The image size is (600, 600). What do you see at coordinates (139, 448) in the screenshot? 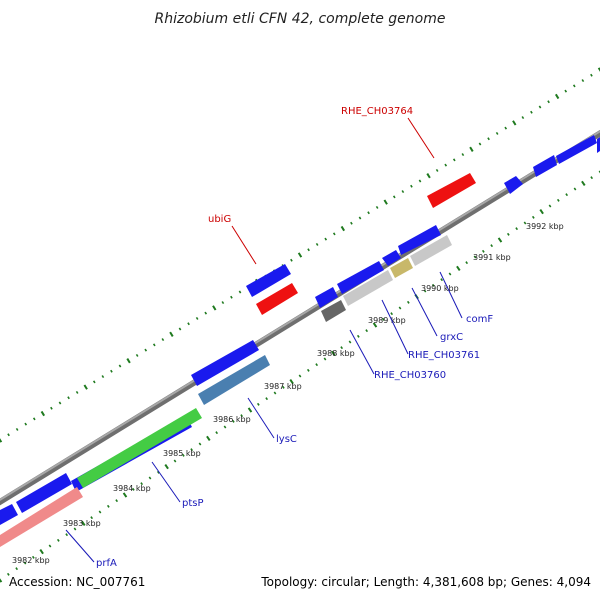
I see `gene-ptsP` at bounding box center [139, 448].